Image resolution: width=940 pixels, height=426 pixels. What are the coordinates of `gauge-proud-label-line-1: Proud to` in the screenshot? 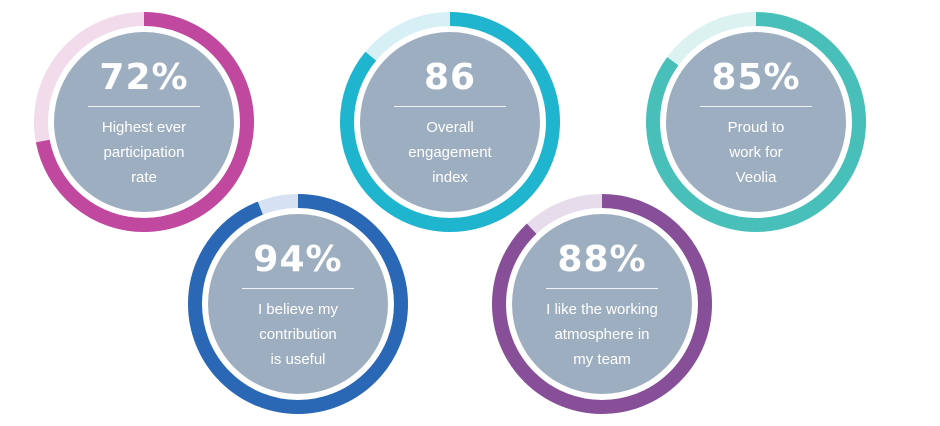 It's located at (756, 127).